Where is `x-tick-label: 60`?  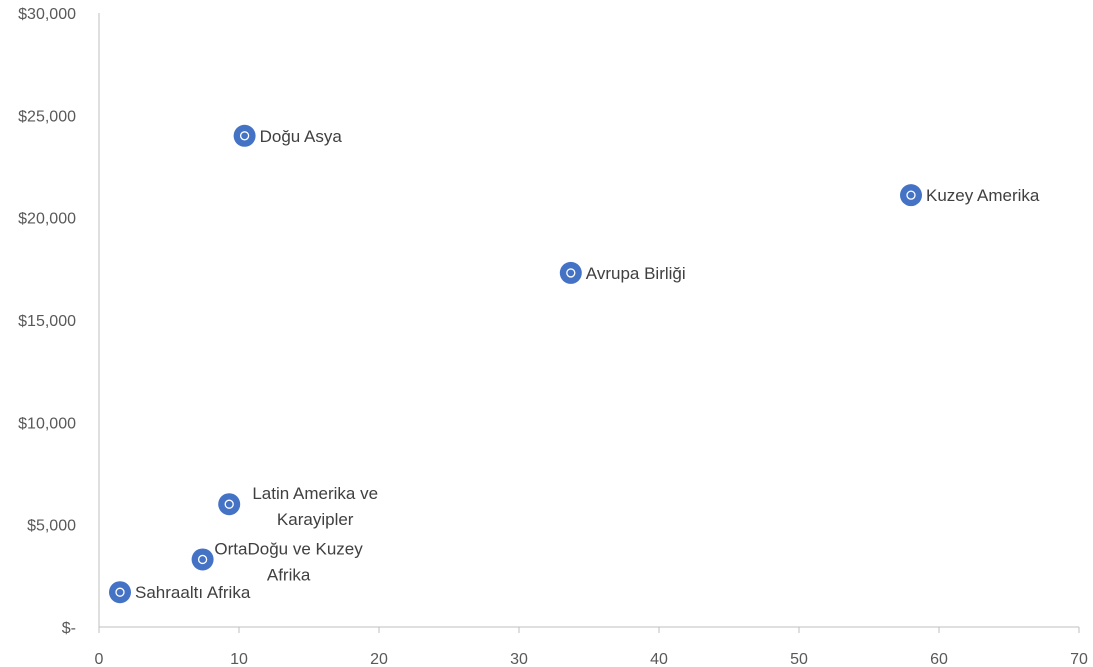 x-tick-label: 60 is located at coordinates (939, 659).